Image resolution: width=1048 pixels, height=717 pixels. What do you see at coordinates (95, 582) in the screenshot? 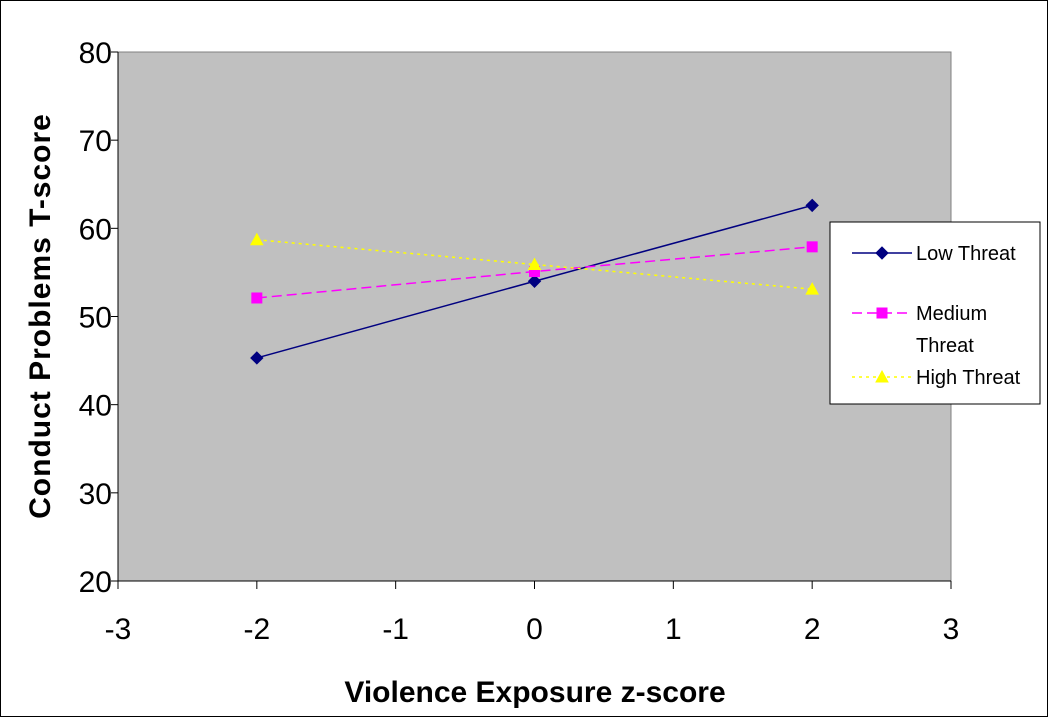
I see `y-tick-label: 20` at bounding box center [95, 582].